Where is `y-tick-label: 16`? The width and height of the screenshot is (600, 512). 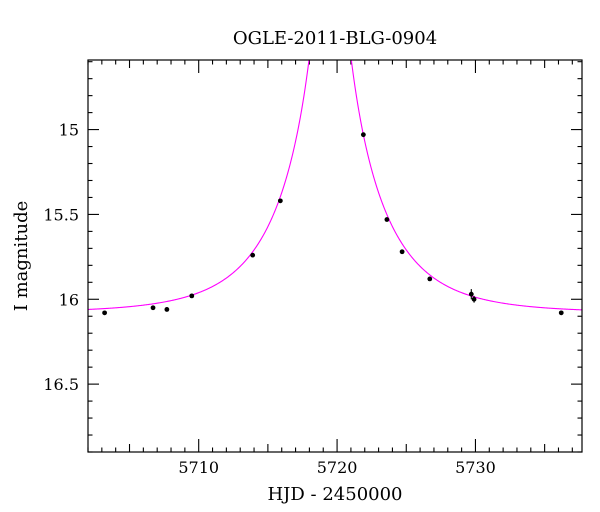 y-tick-label: 16 is located at coordinates (69, 299).